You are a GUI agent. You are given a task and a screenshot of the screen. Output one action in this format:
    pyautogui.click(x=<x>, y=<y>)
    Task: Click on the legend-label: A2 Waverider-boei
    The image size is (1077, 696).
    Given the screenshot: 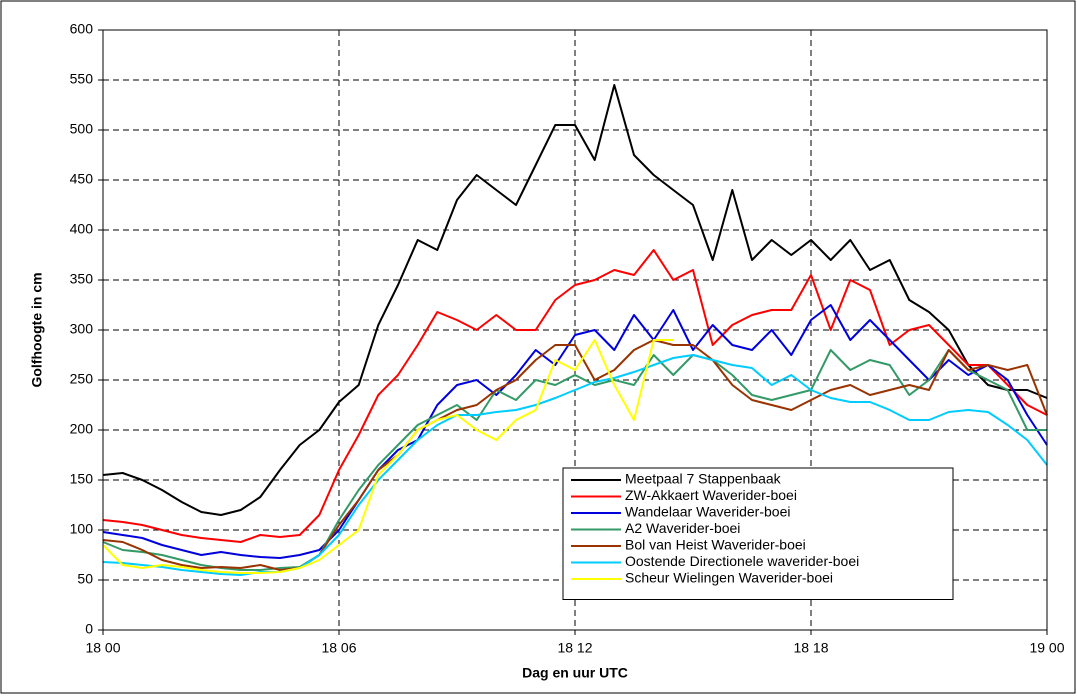 What is the action you would take?
    pyautogui.click(x=682, y=528)
    